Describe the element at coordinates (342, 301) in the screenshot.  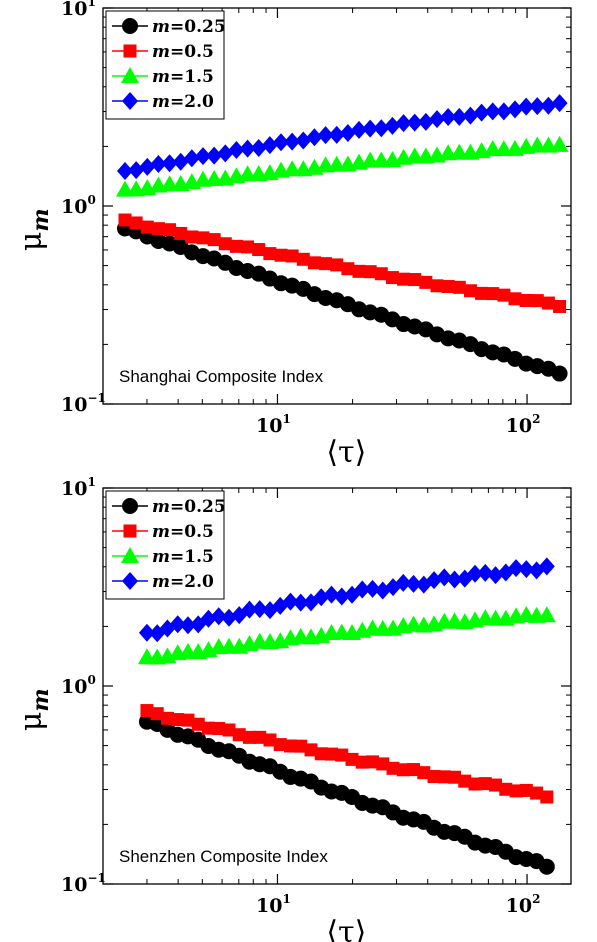
I see `series-m=0.25` at that location.